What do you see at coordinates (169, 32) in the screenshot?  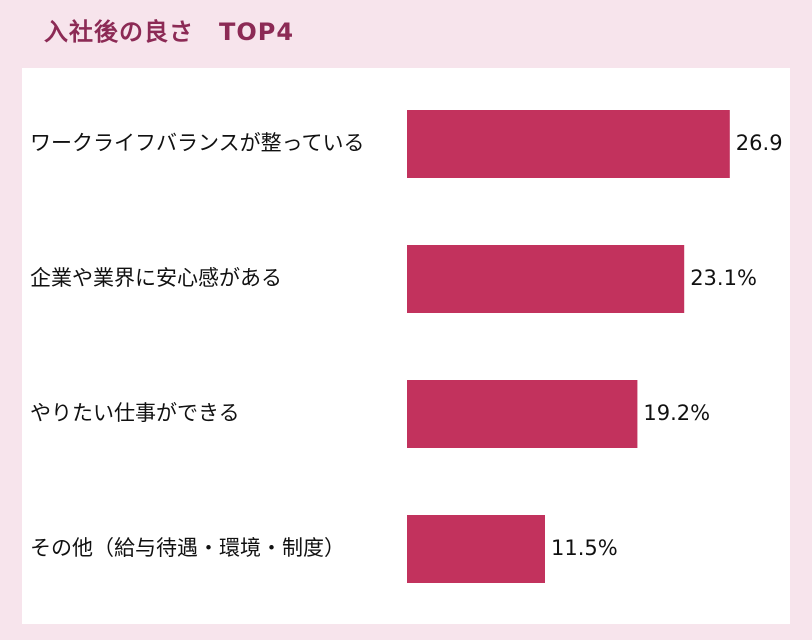 I see `chart-title: 入社後の良さ TOP4` at bounding box center [169, 32].